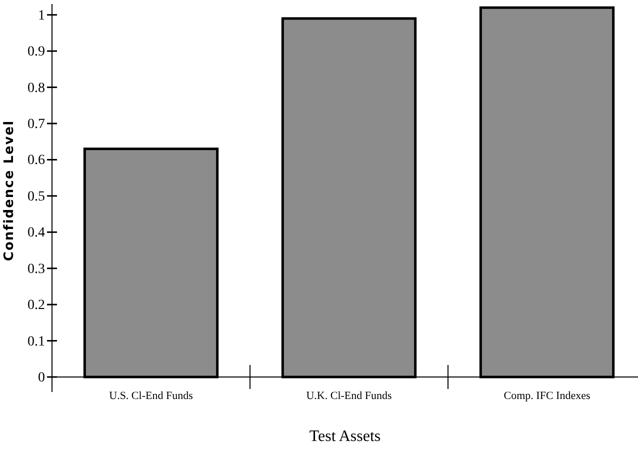  I want to click on y-tick-label: 0.4, so click(36, 233).